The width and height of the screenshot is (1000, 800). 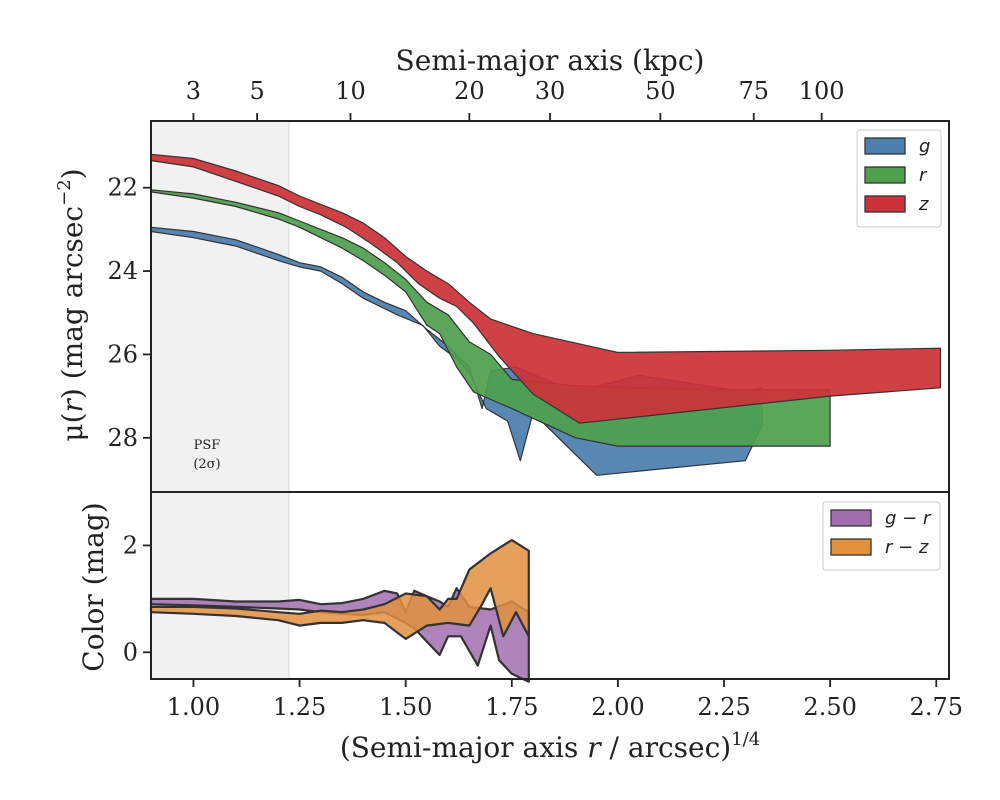 What do you see at coordinates (137, 598) in the screenshot?
I see `color-y-ticks: 02` at bounding box center [137, 598].